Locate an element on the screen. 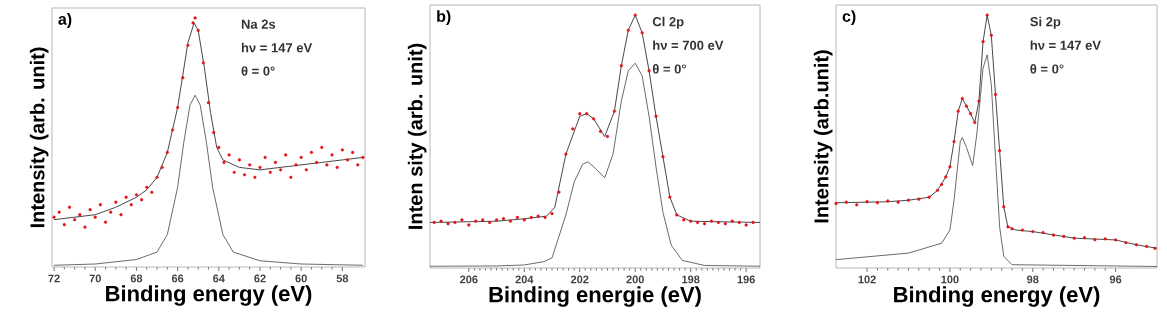 This screenshot has width=1167, height=333. x-tick-label: 204 is located at coordinates (524, 279).